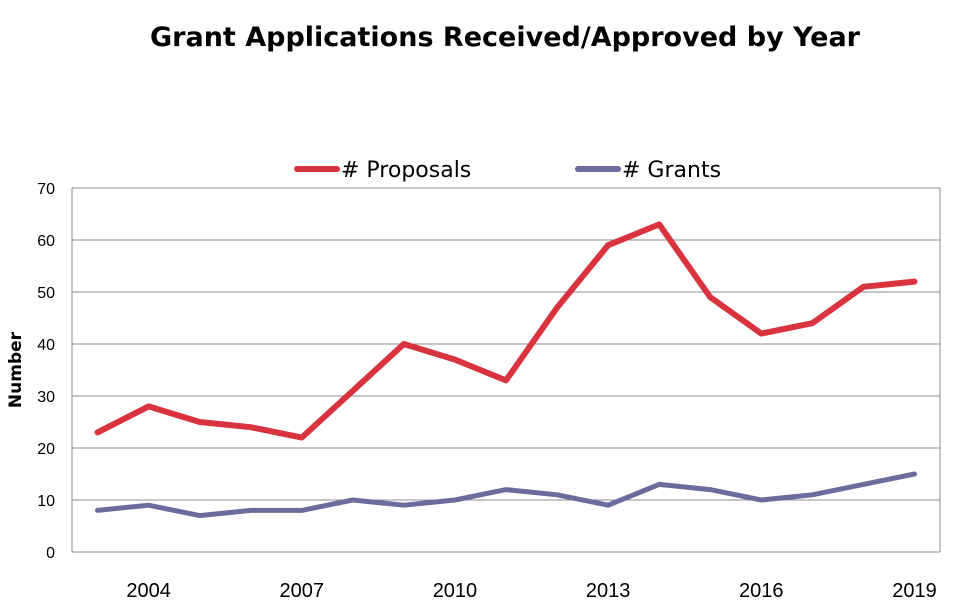  What do you see at coordinates (761, 591) in the screenshot?
I see `x-tick-label: 2016` at bounding box center [761, 591].